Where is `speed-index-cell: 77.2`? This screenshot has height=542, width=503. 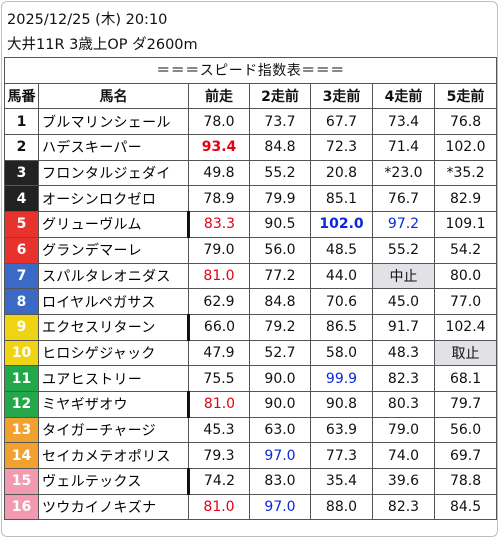
speed-index-cell: 77.2 is located at coordinates (280, 276).